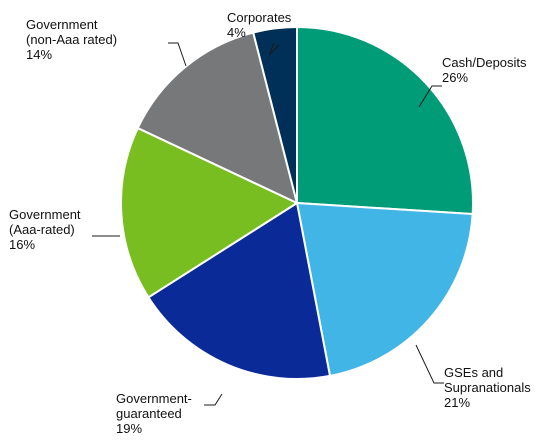 Image resolution: width=560 pixels, height=444 pixels. What do you see at coordinates (259, 17) in the screenshot?
I see `slice-corporates-label-line: Corporates` at bounding box center [259, 17].